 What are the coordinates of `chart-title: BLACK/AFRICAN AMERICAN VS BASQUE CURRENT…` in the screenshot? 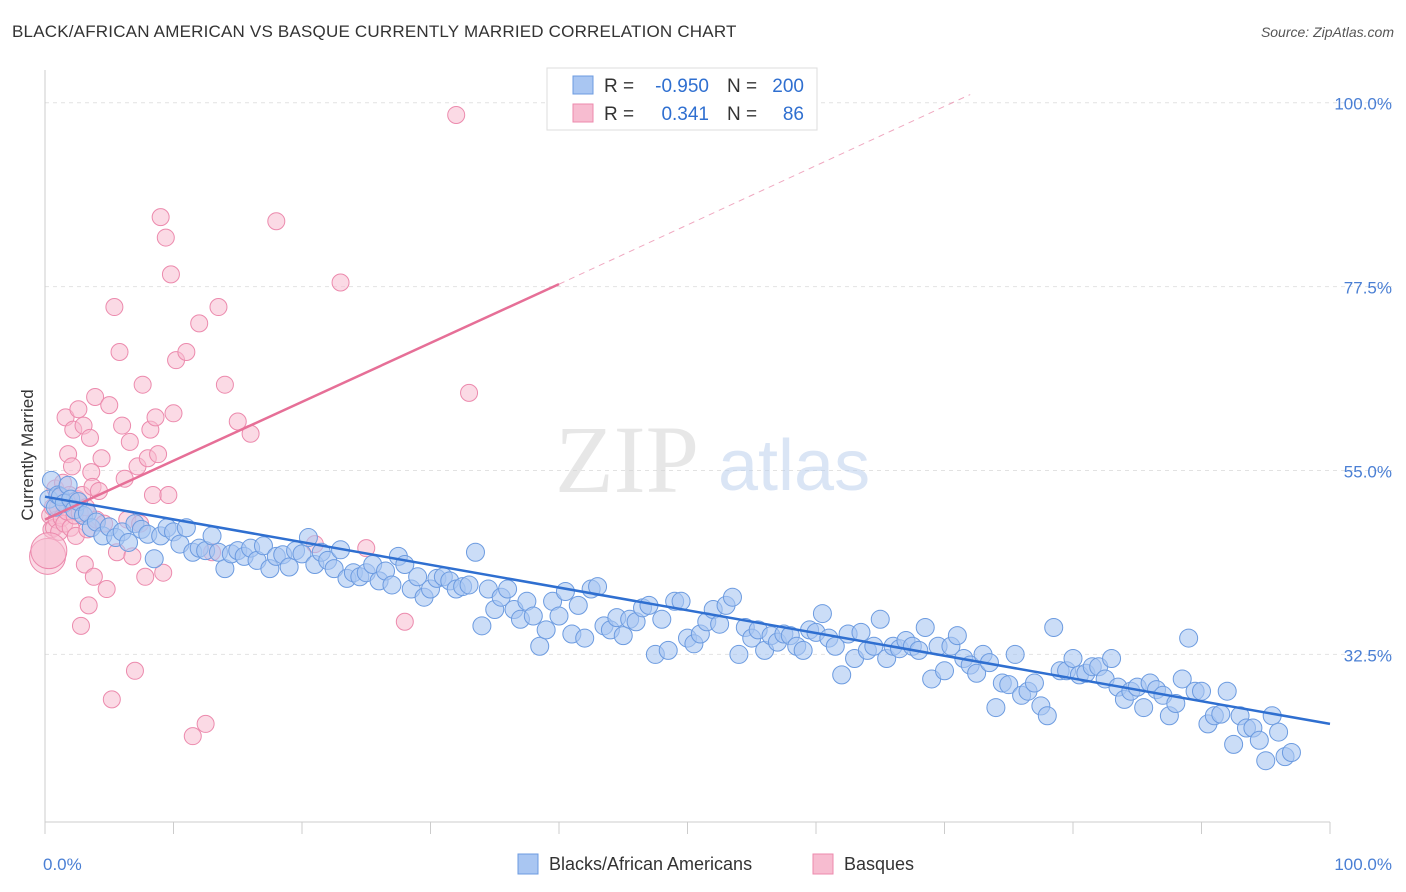 It's located at (374, 31).